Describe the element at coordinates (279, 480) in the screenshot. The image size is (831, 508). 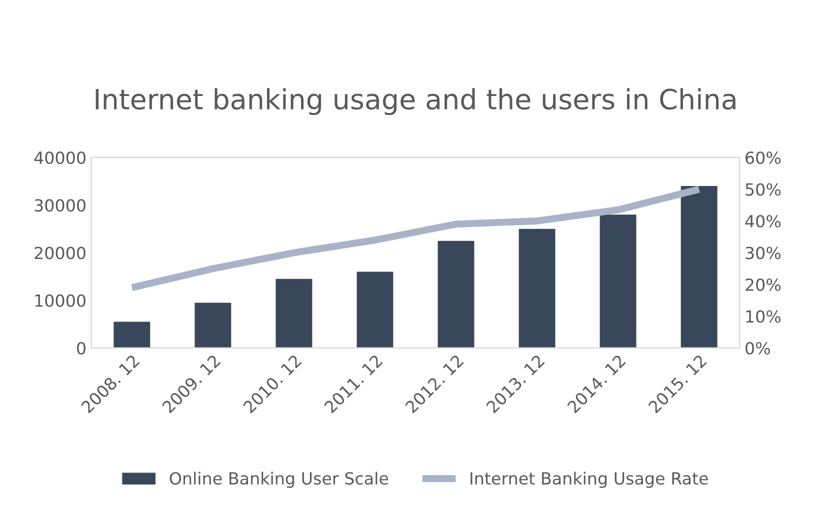
I see `legend-label: Online Banking User Scale` at that location.